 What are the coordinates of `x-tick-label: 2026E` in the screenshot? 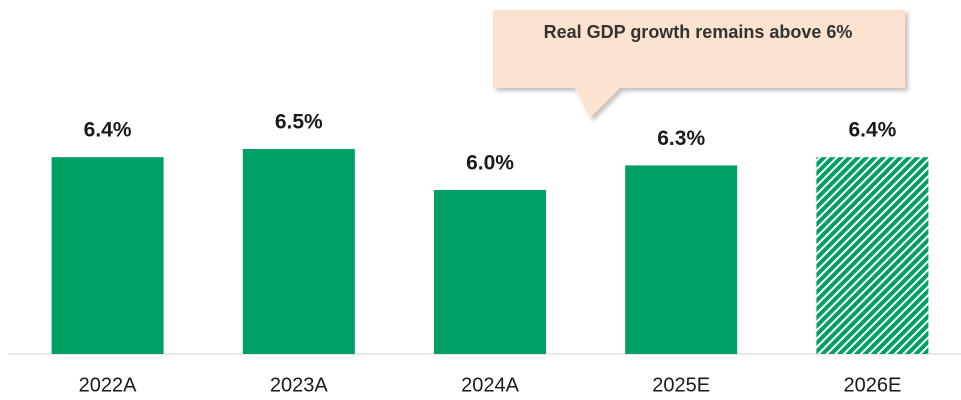 It's located at (872, 385).